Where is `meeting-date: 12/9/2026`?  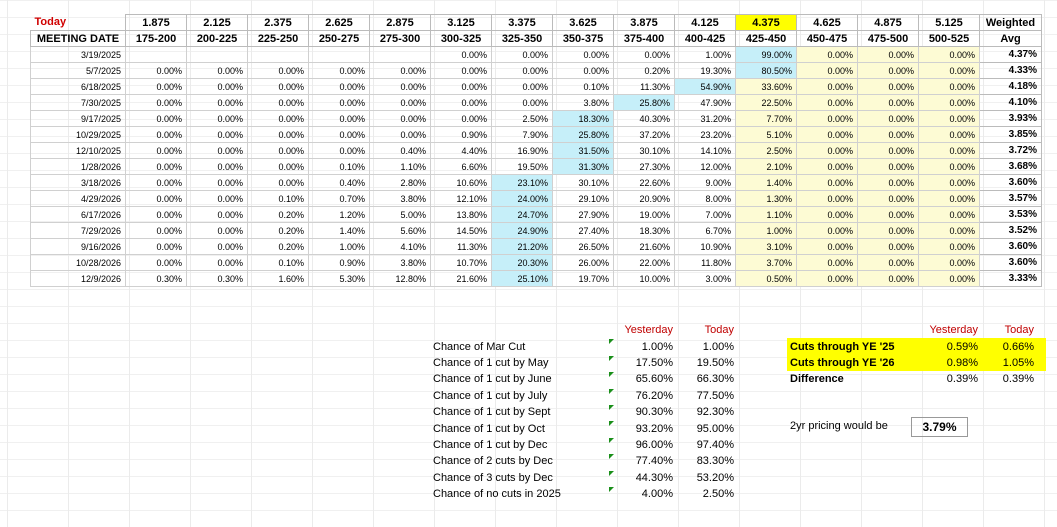 meeting-date: 12/9/2026 is located at coordinates (78, 278).